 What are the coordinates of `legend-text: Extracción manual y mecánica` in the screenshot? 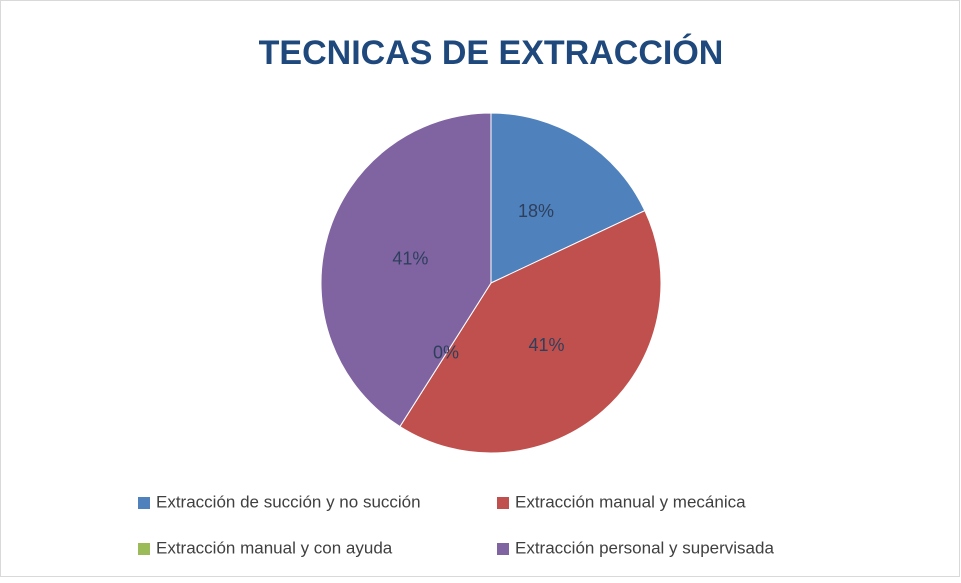 It's located at (630, 501).